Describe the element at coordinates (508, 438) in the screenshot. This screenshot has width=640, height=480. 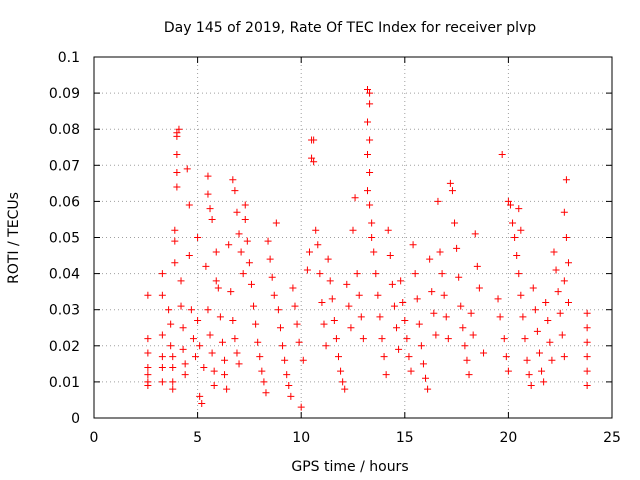
I see `x-tick-label: 20` at that location.